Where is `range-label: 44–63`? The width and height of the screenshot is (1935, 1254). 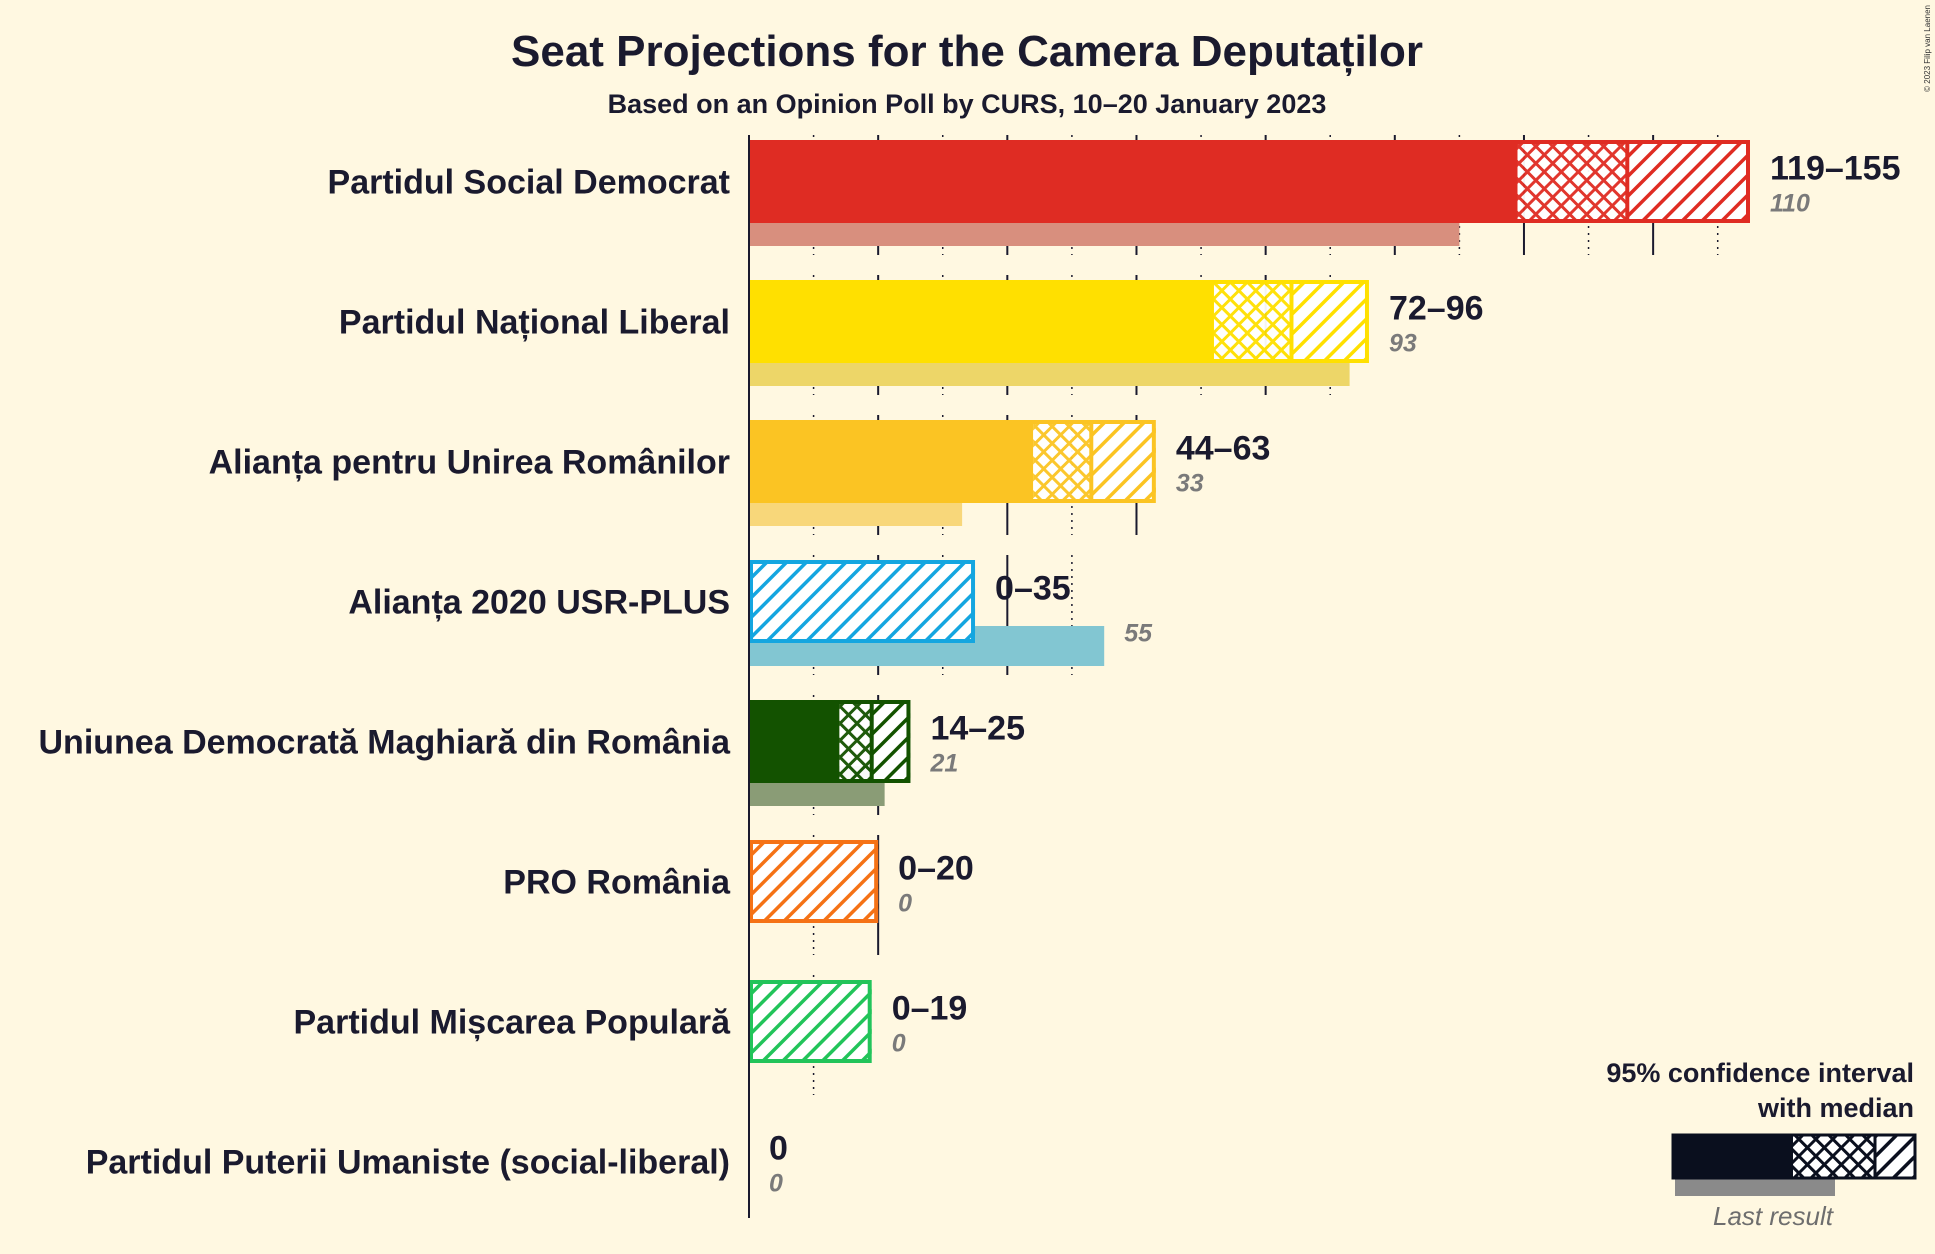
range-label: 44–63 is located at coordinates (1223, 449).